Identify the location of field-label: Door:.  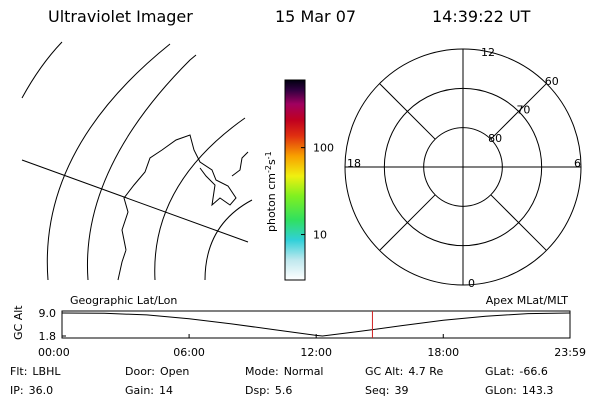
(140, 371).